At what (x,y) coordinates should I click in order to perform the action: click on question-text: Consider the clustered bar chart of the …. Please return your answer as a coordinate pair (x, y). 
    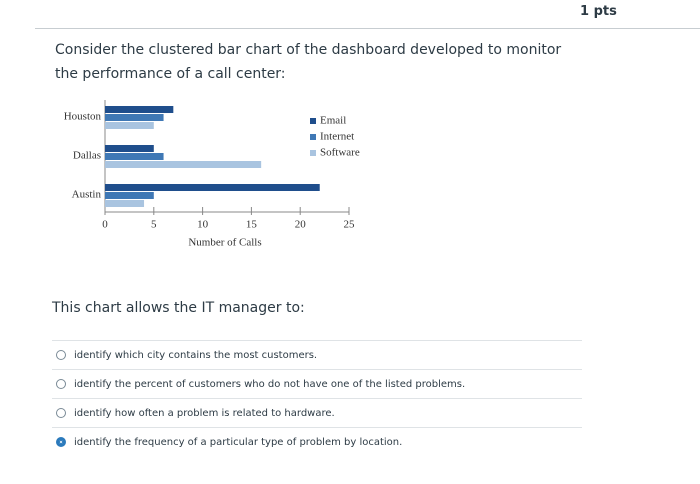
    Looking at the image, I should click on (308, 62).